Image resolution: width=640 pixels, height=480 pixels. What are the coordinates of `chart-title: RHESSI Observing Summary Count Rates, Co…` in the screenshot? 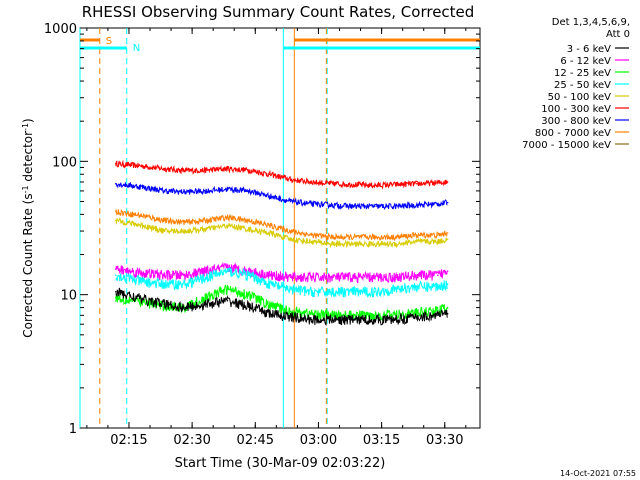 It's located at (278, 12).